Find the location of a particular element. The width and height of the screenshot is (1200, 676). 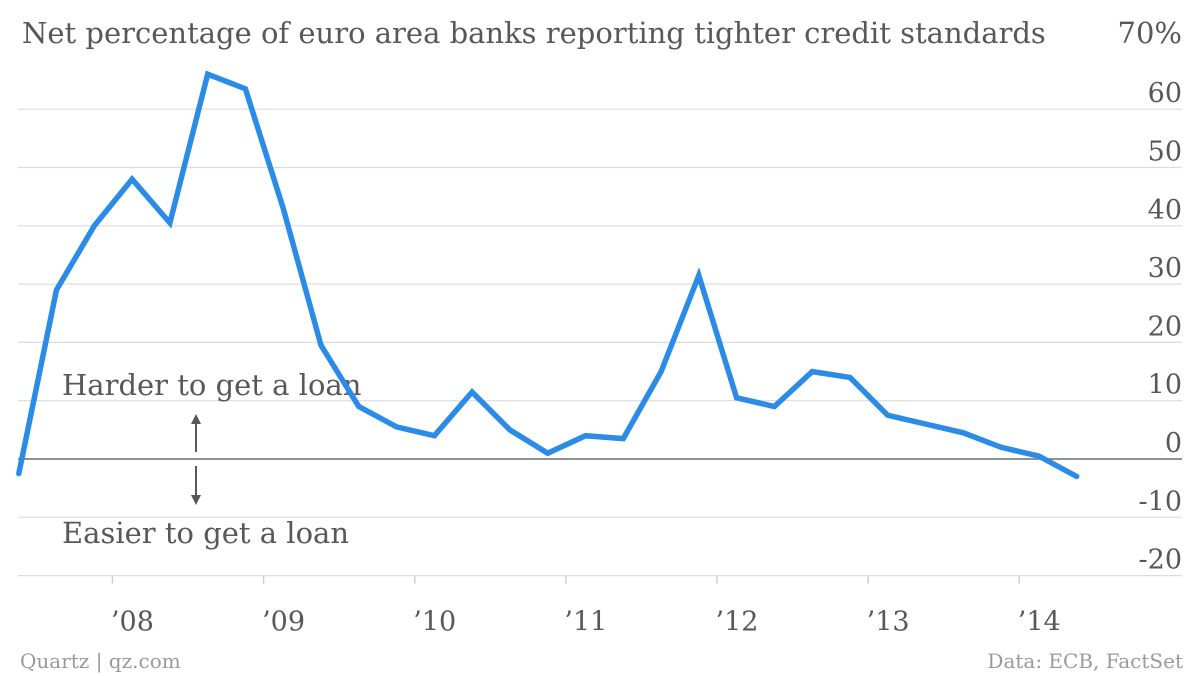

y-tick-label: 40 is located at coordinates (1165, 210).